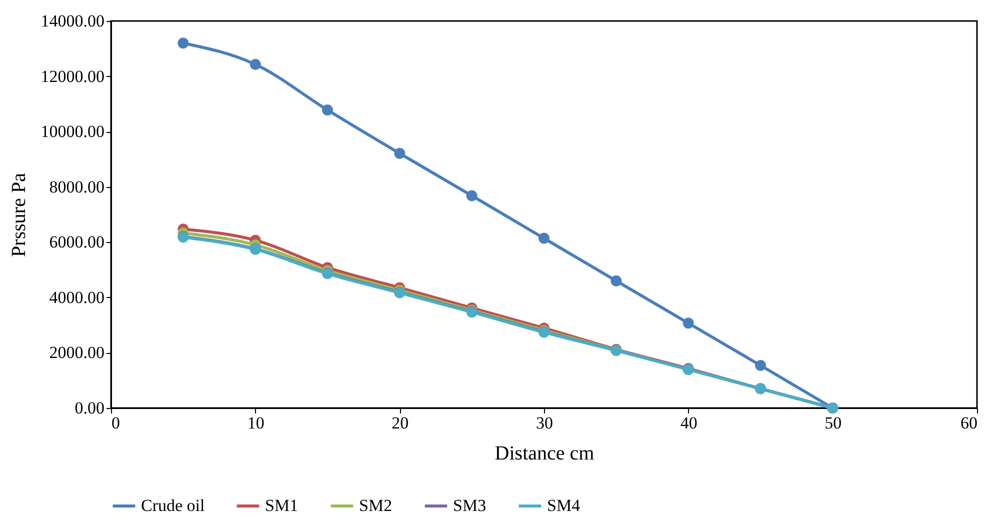  Describe the element at coordinates (544, 423) in the screenshot. I see `x-tick-label: 30` at that location.